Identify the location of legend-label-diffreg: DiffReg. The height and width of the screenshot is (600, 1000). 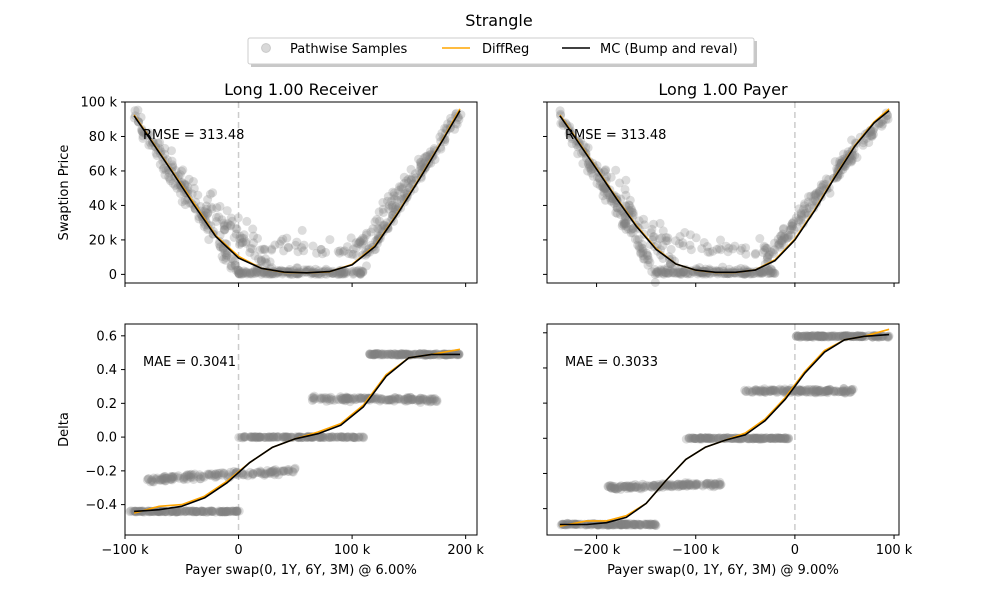
(505, 49).